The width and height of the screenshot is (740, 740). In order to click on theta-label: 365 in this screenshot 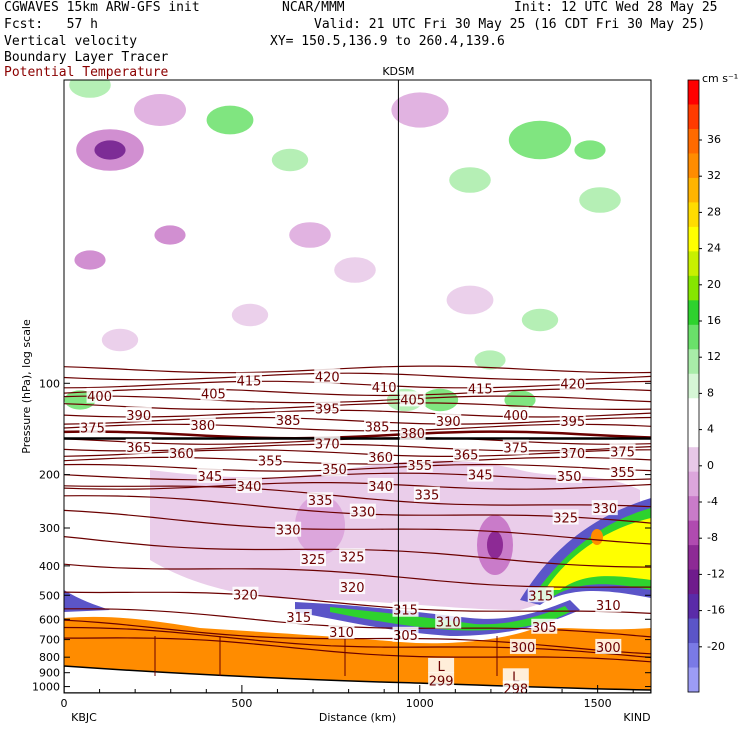, I will do `click(466, 456)`.